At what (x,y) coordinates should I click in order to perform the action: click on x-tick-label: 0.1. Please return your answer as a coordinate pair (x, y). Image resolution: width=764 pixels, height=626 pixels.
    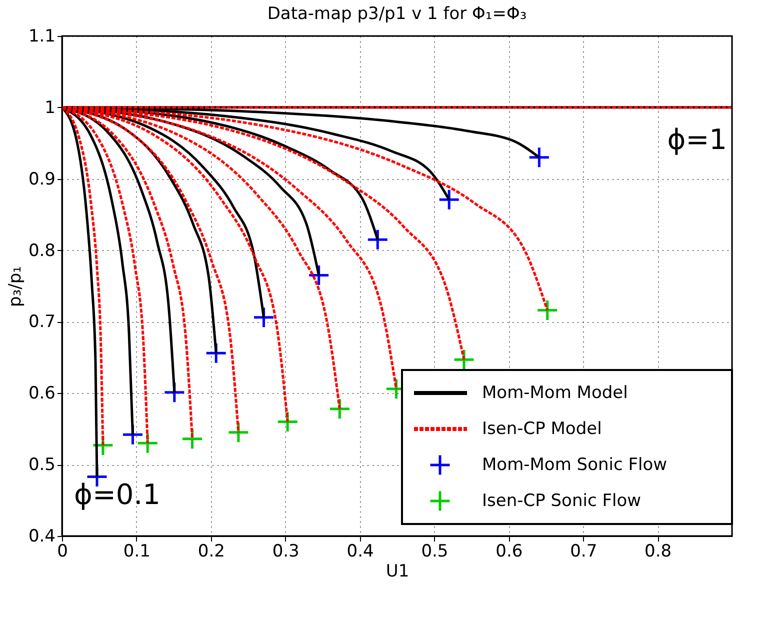
    Looking at the image, I should click on (136, 552).